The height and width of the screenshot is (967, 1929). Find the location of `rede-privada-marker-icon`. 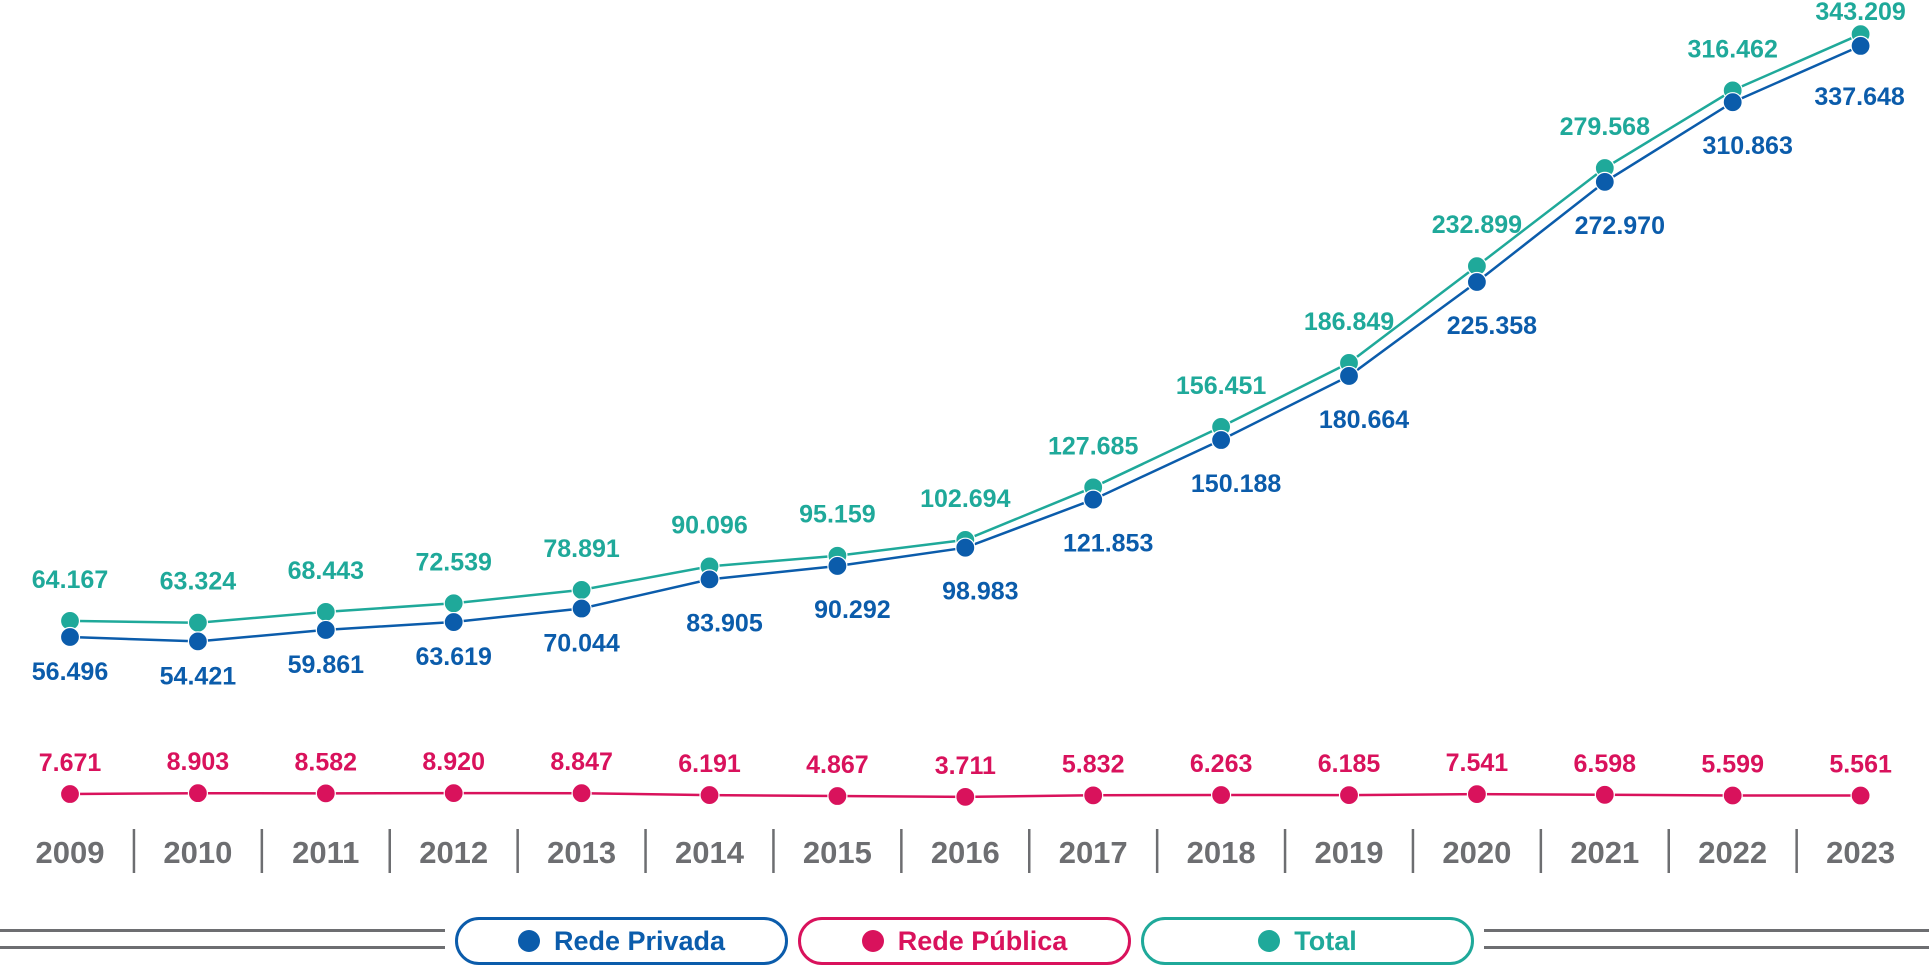

rede-privada-marker-icon is located at coordinates (528, 941).